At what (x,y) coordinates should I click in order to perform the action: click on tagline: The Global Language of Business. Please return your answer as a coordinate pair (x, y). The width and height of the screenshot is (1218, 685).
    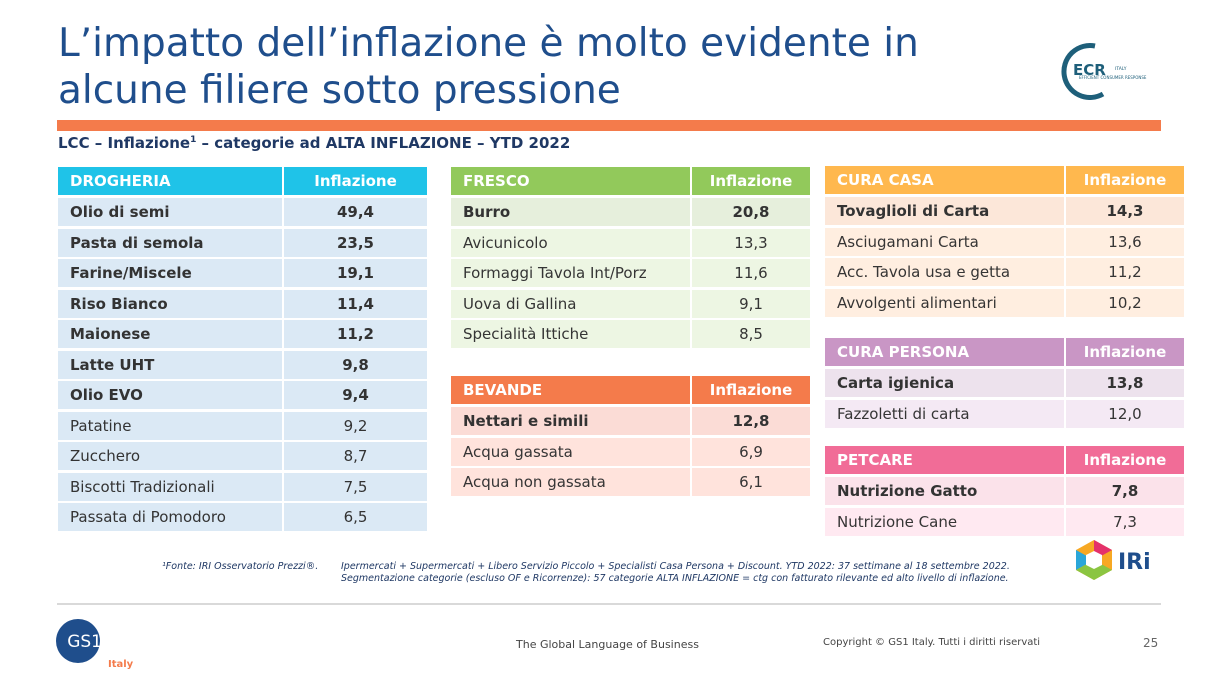
    Looking at the image, I should click on (607, 644).